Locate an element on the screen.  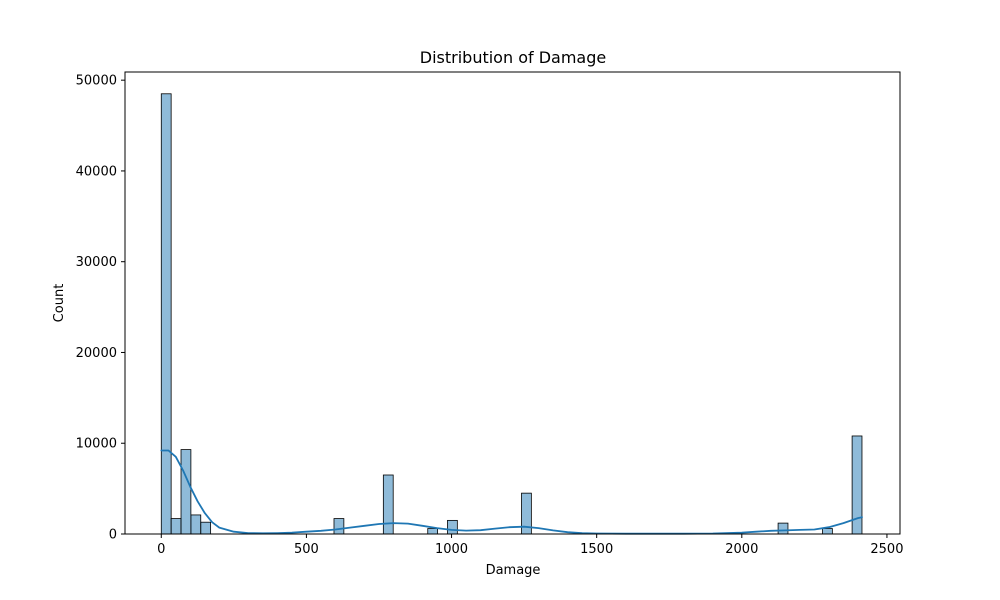
x-tick-label: 1500 is located at coordinates (596, 549).